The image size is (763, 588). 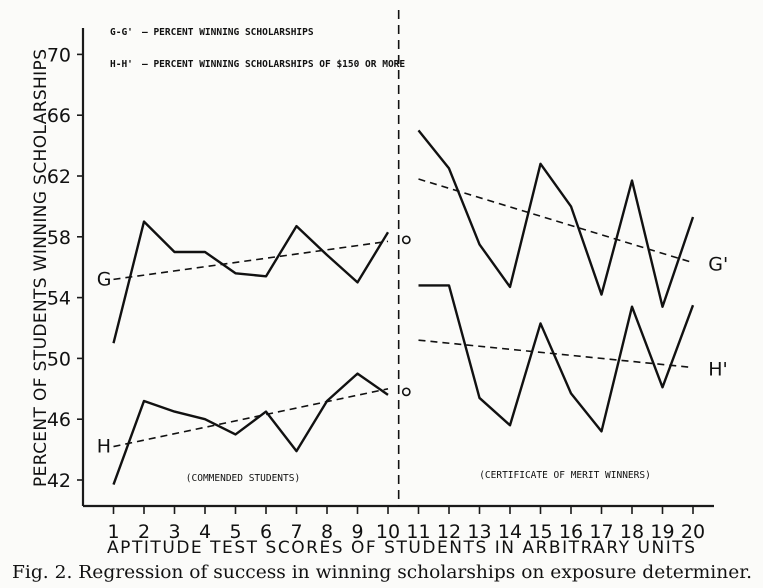 What do you see at coordinates (662, 532) in the screenshot?
I see `x-tick-label: 19` at bounding box center [662, 532].